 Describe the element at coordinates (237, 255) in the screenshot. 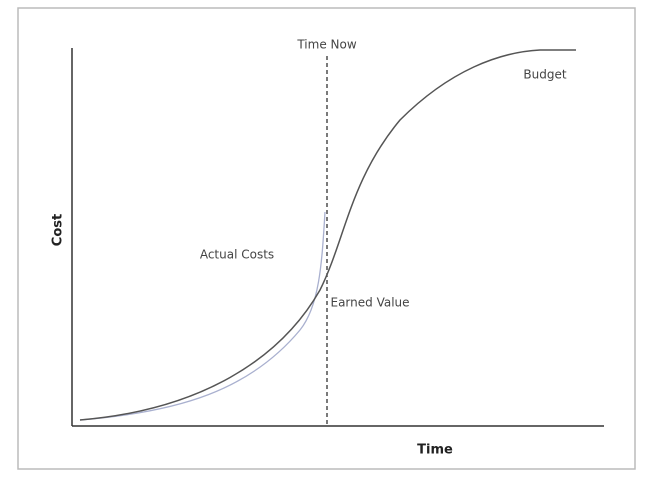

I see `actual-costs-label: Actual Costs` at that location.